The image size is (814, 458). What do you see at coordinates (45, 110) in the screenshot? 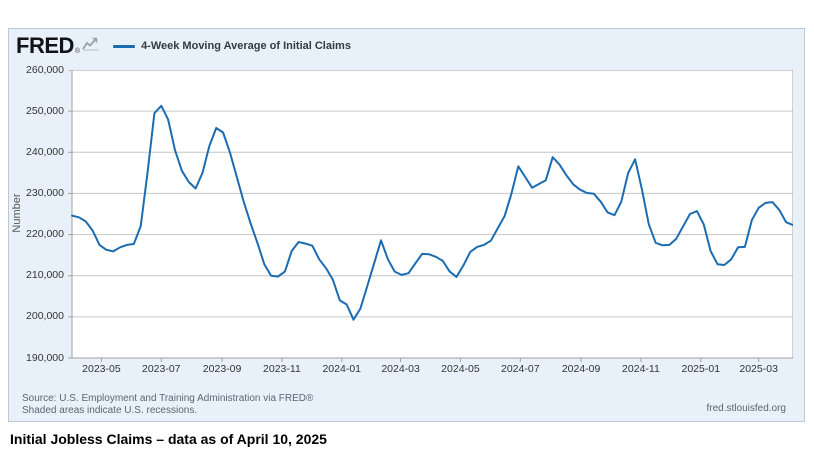
I see `y-tick-label: 250,000` at bounding box center [45, 110].